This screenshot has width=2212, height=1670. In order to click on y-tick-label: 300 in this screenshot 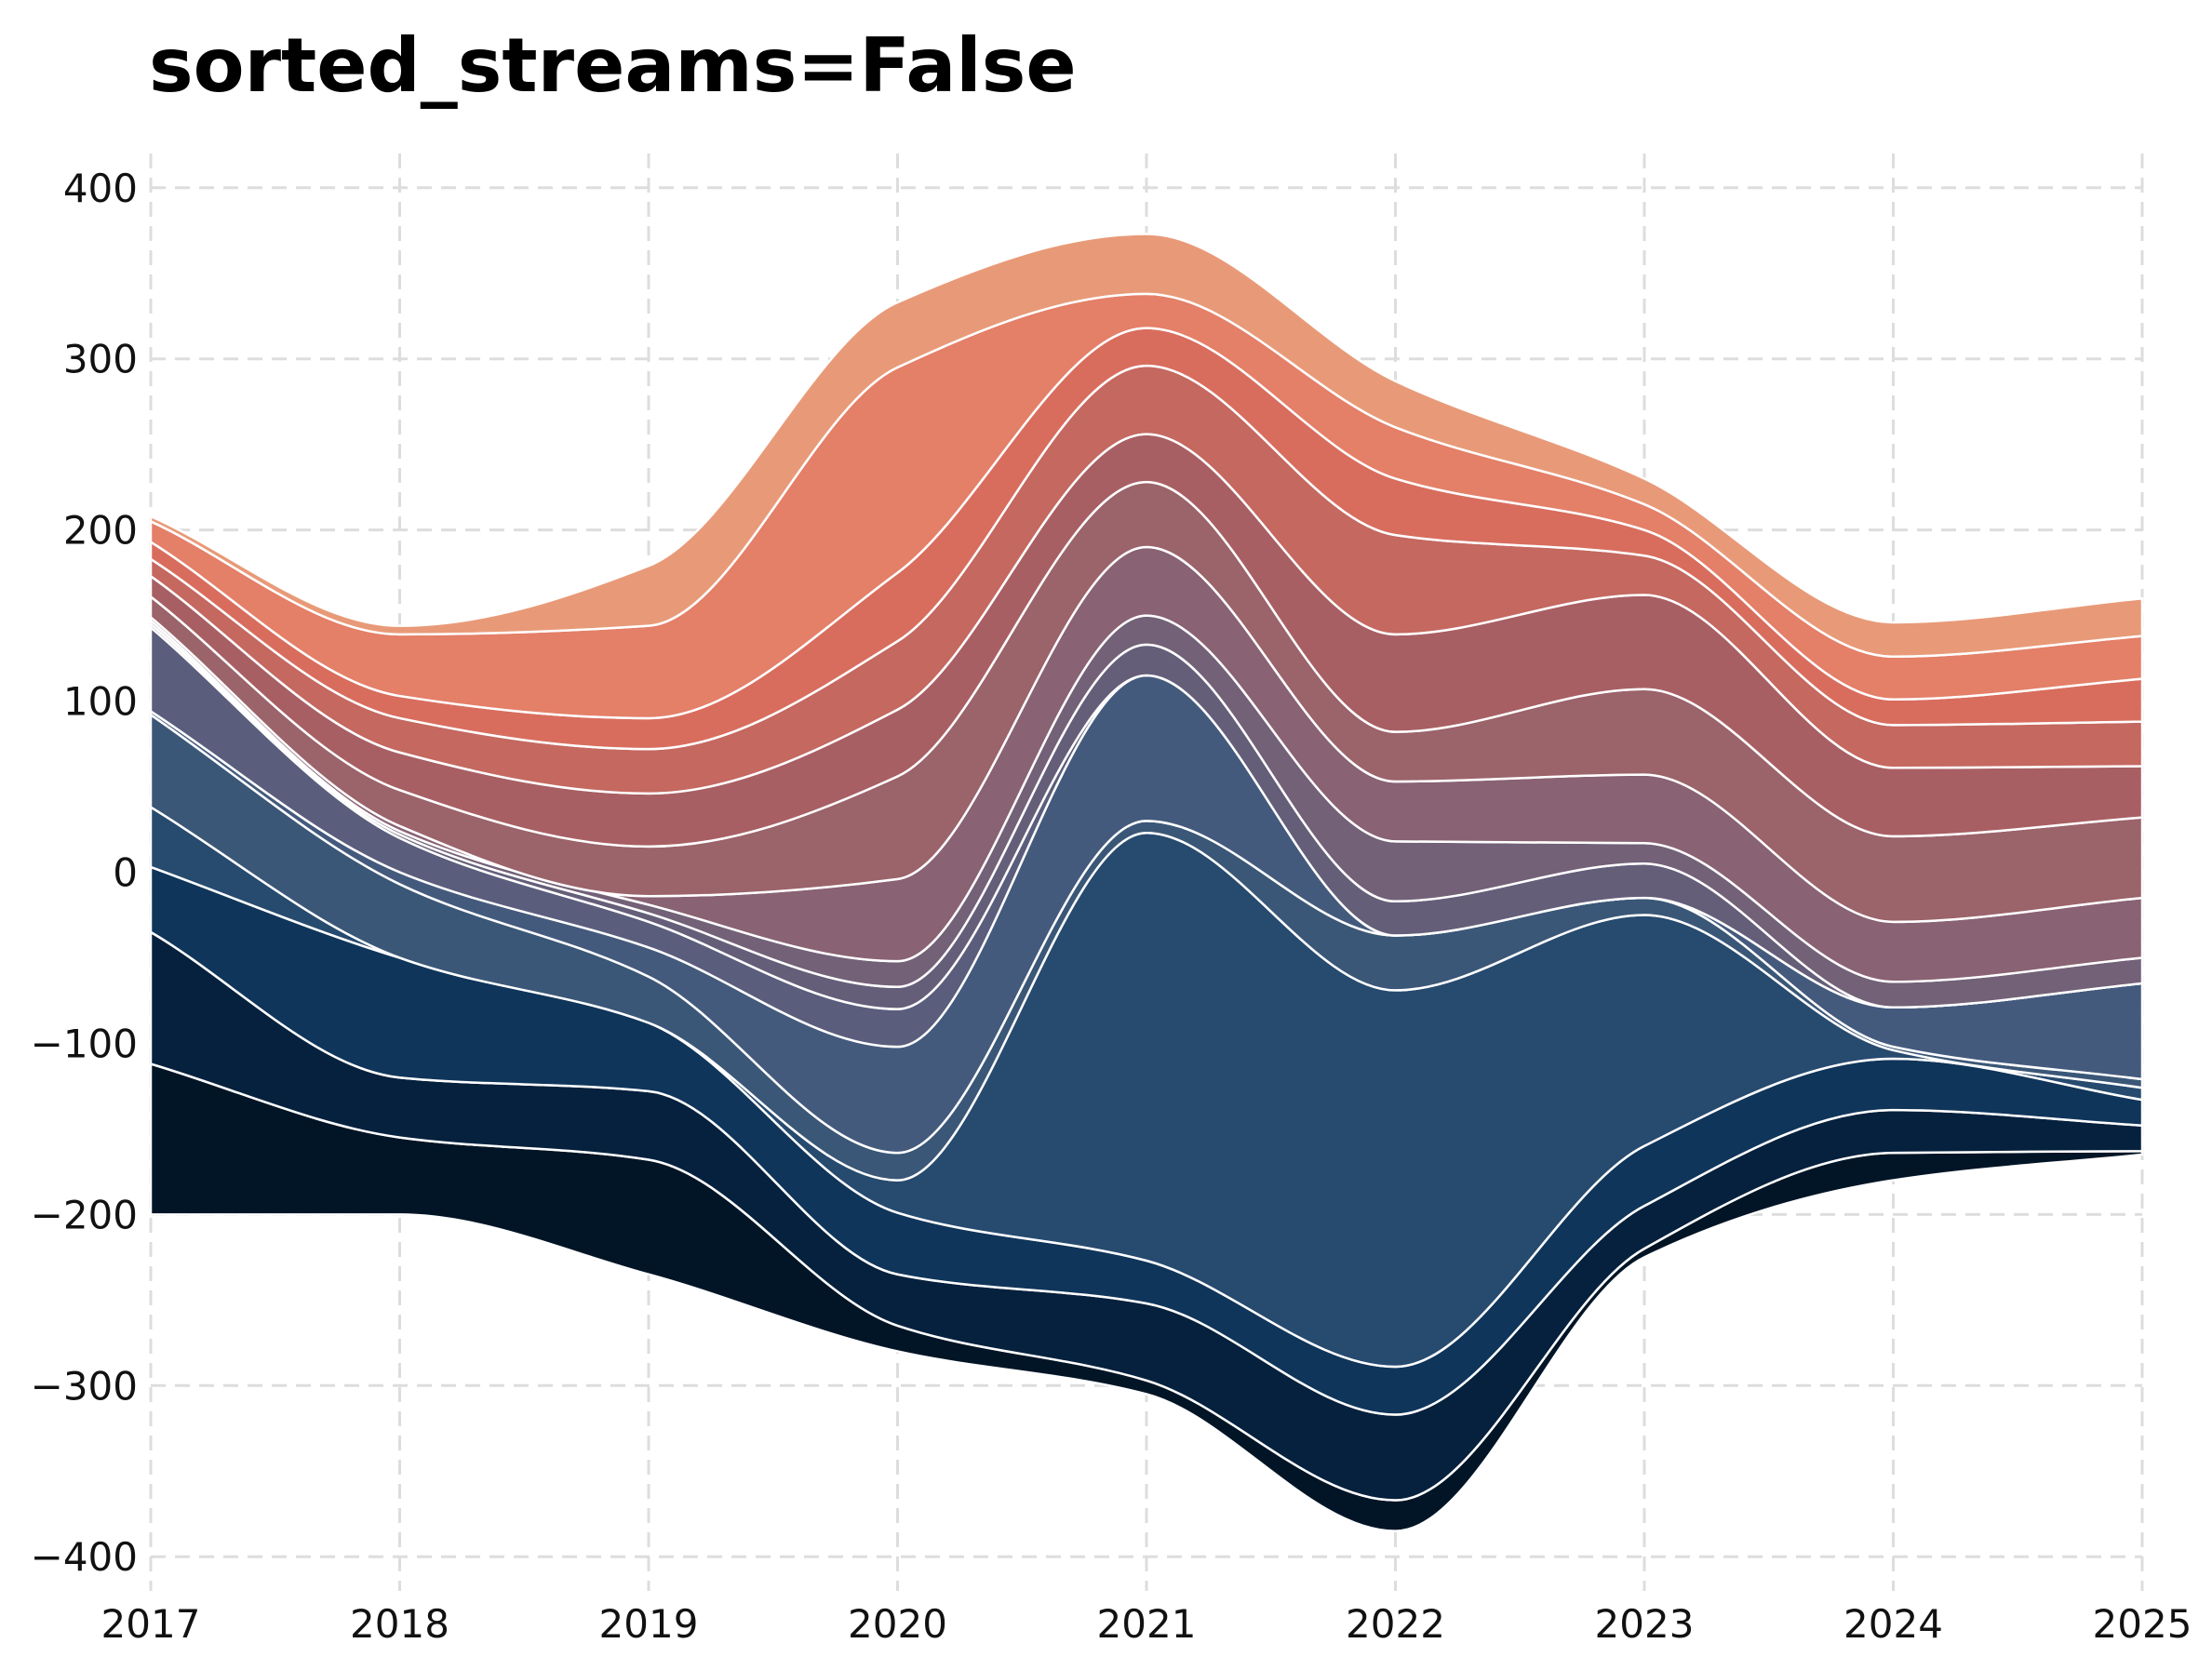, I will do `click(100, 360)`.